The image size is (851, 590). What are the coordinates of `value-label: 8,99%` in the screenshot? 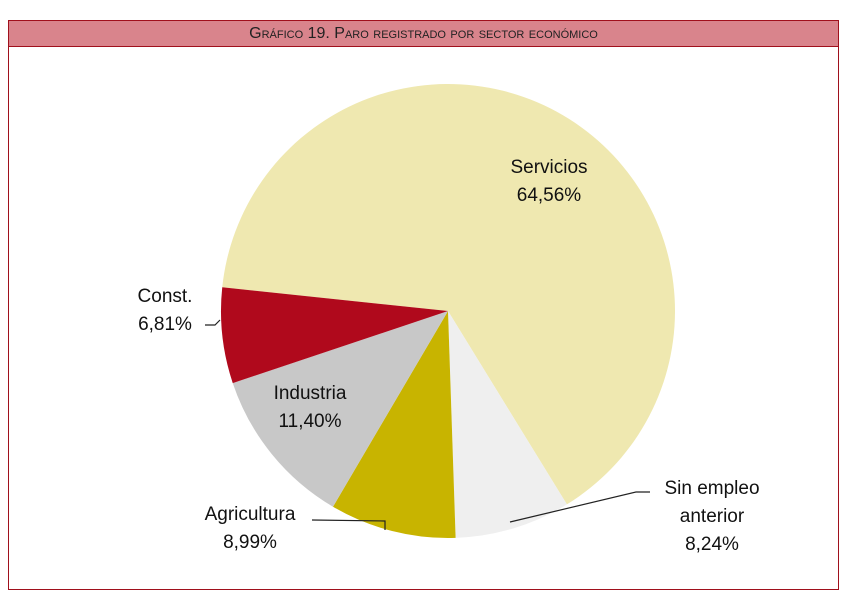 It's located at (250, 542).